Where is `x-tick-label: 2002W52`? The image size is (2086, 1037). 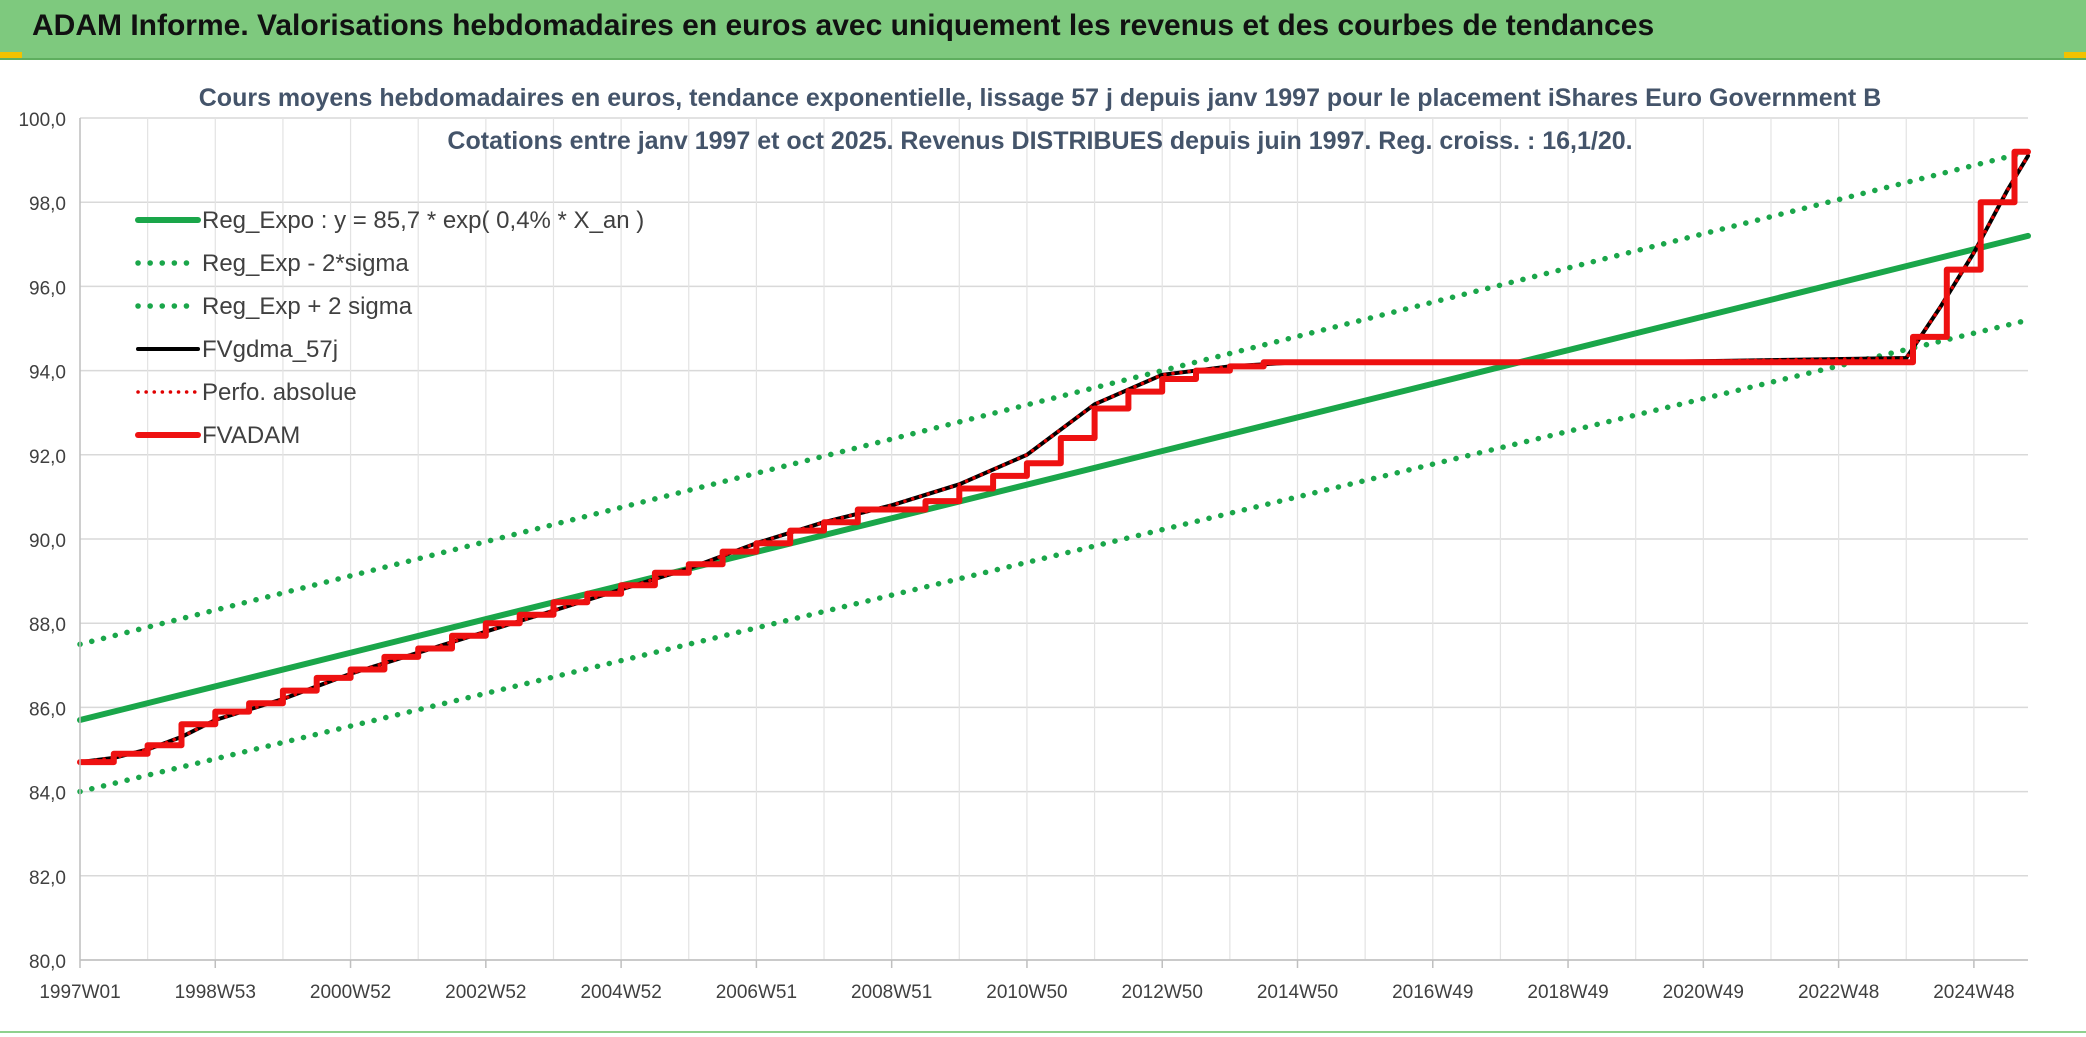 x-tick-label: 2002W52 is located at coordinates (485, 992).